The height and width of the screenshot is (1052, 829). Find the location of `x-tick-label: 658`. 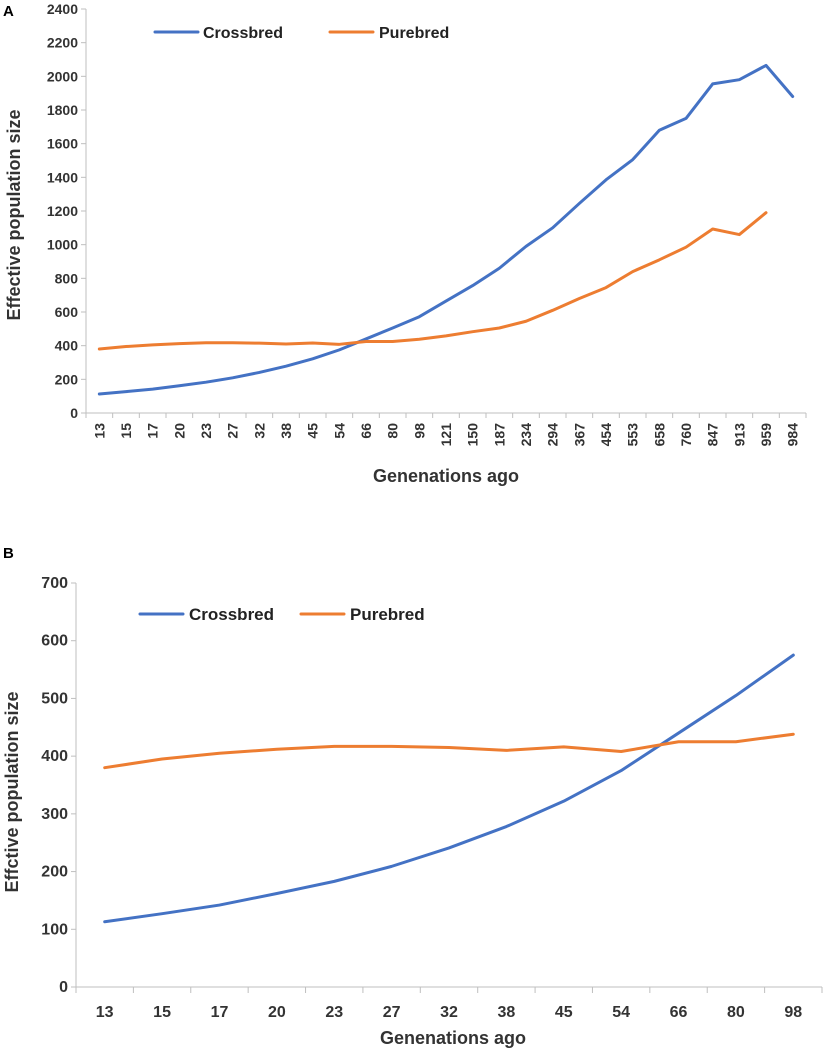

x-tick-label: 658 is located at coordinates (659, 435).